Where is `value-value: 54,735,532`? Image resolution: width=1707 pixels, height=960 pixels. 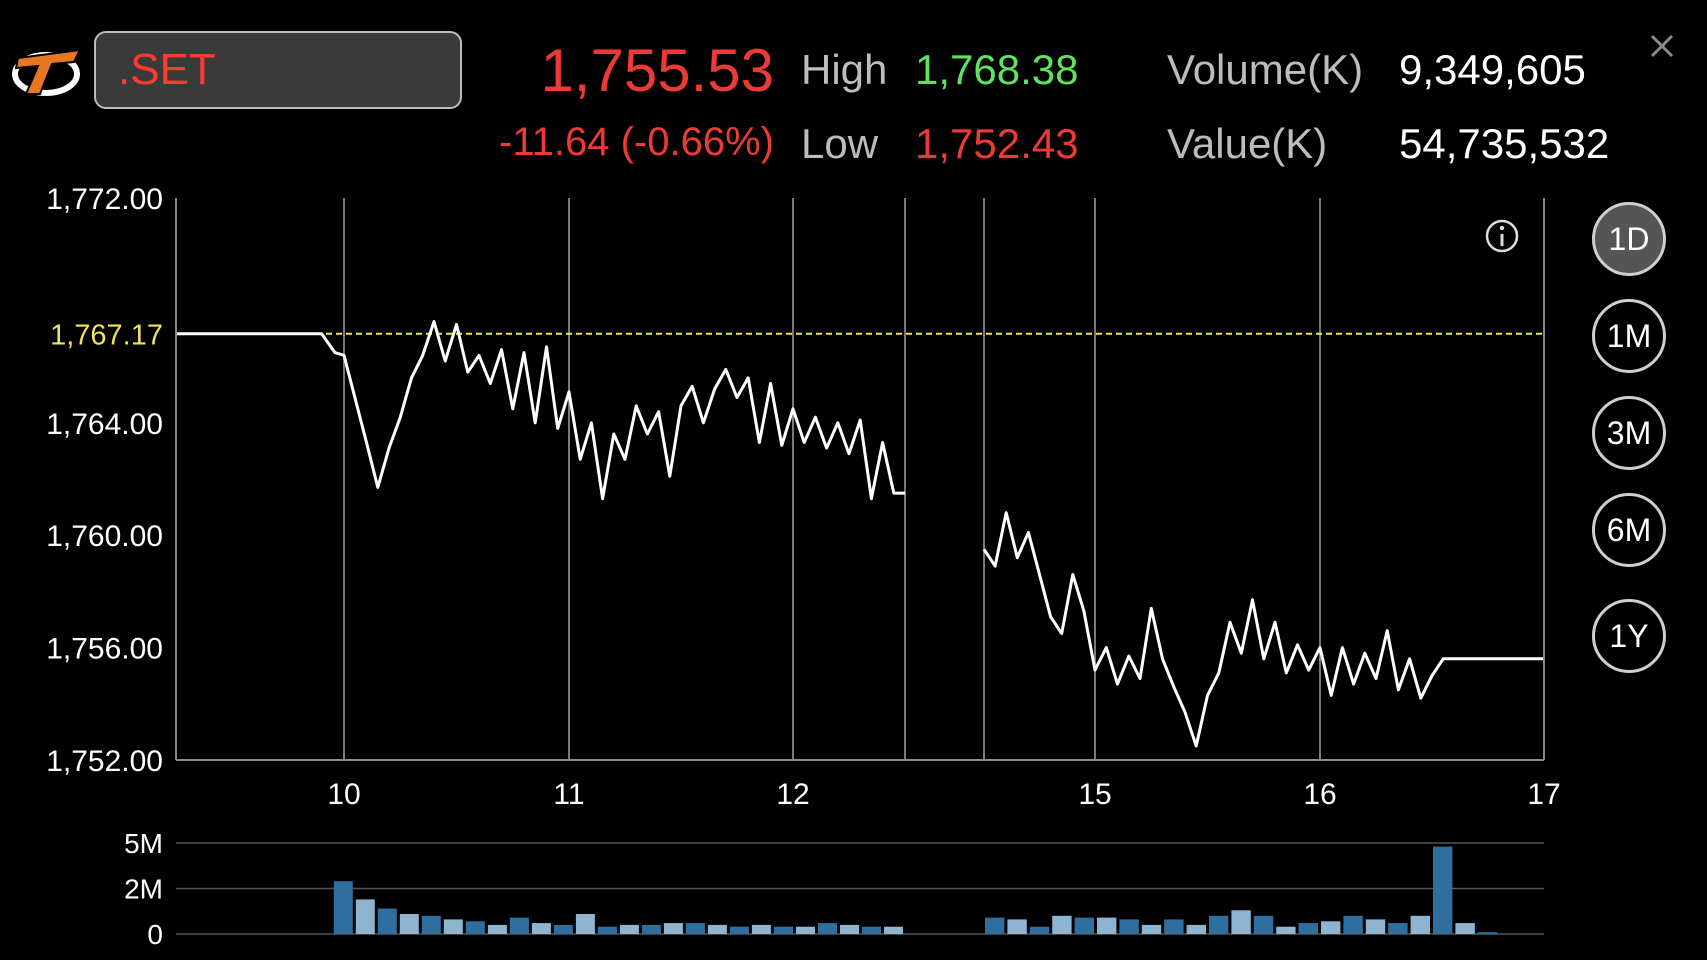
value-value: 54,735,532 is located at coordinates (1504, 143).